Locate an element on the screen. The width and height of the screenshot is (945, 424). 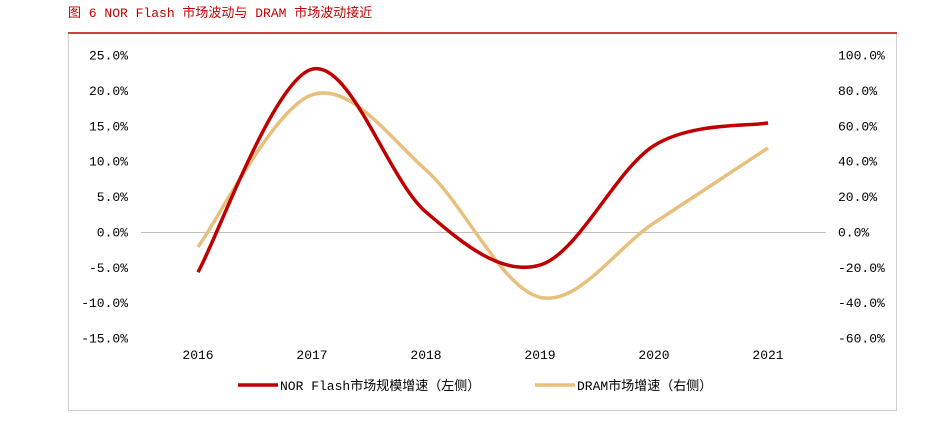
y-right-tick-label: 100.0% is located at coordinates (861, 56).